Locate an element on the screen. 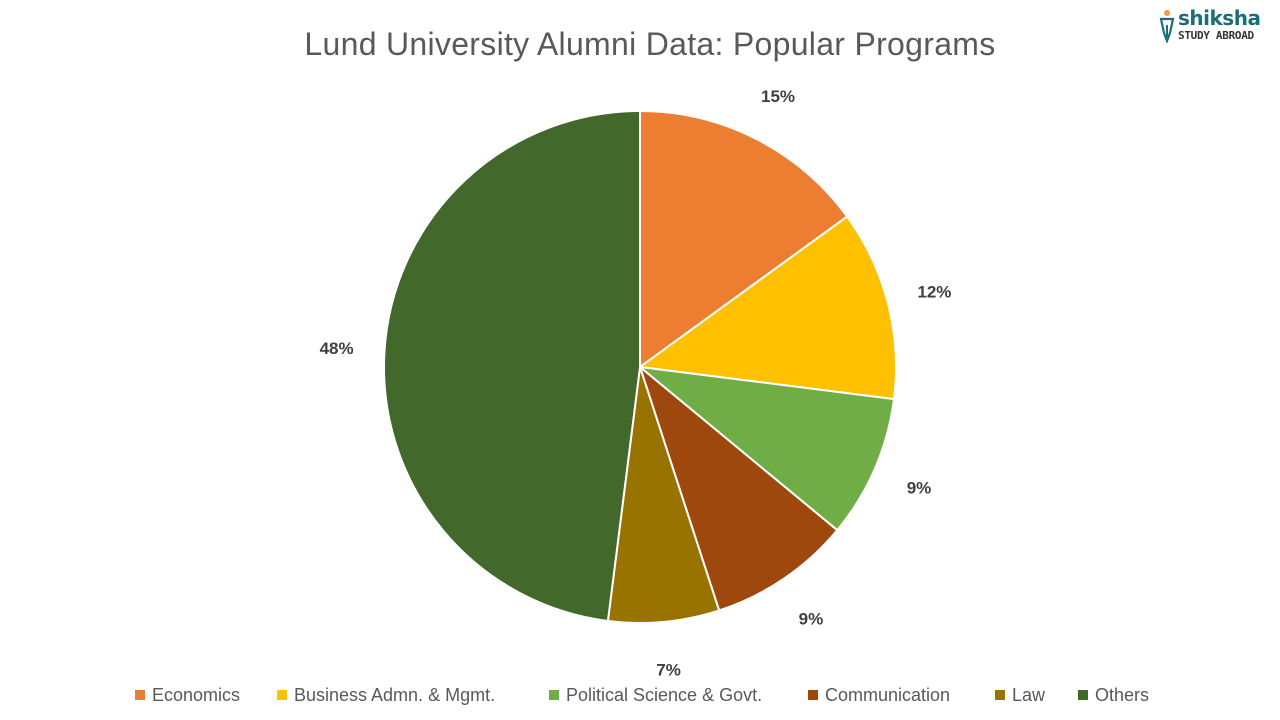 The image size is (1280, 720). legend-label: Law is located at coordinates (1029, 694).